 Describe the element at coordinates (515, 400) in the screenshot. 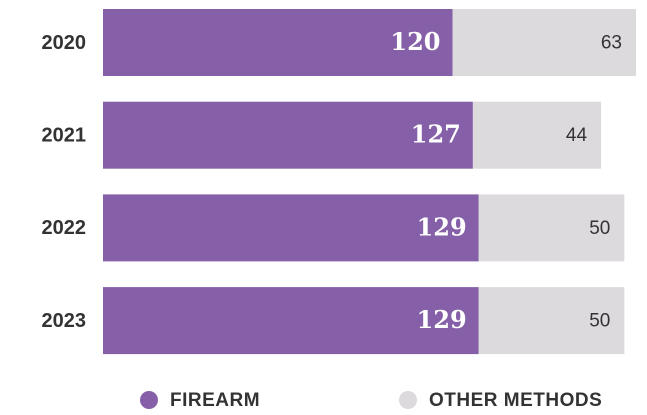

I see `legend-label: OTHER METHODS` at that location.